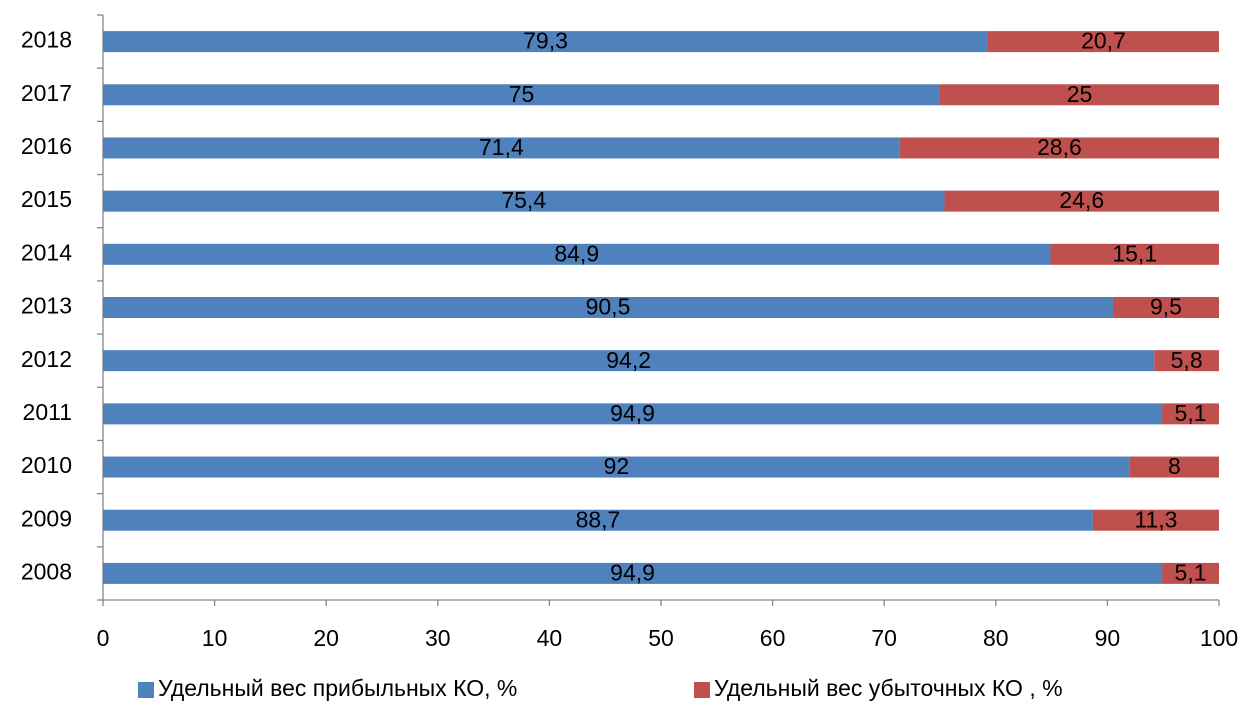 This screenshot has width=1247, height=717. I want to click on y-tick-label: 2010, so click(46, 465).